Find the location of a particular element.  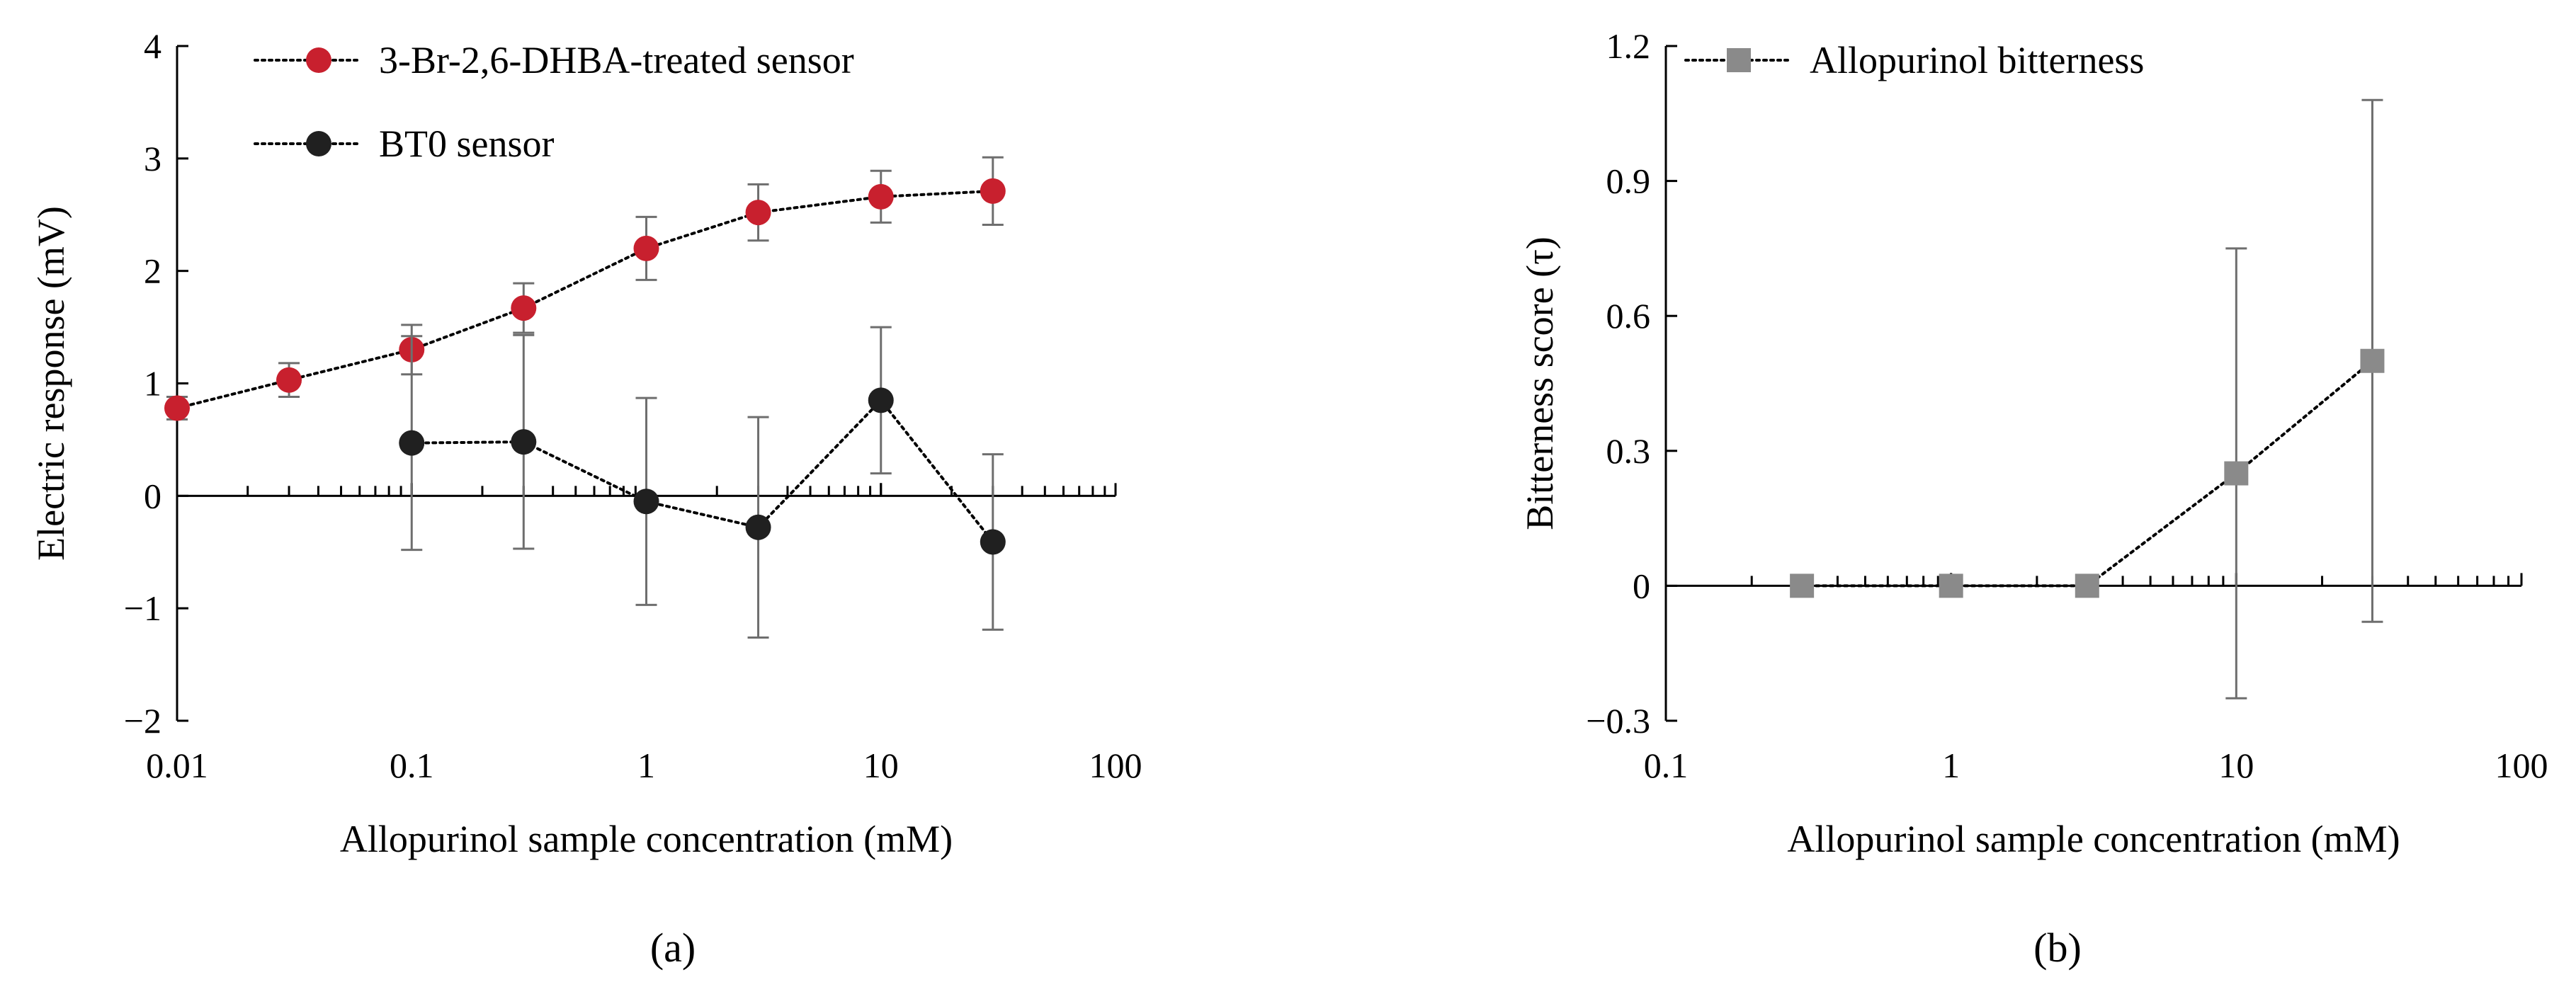

y-tick-label: 0.9 is located at coordinates (1629, 181).